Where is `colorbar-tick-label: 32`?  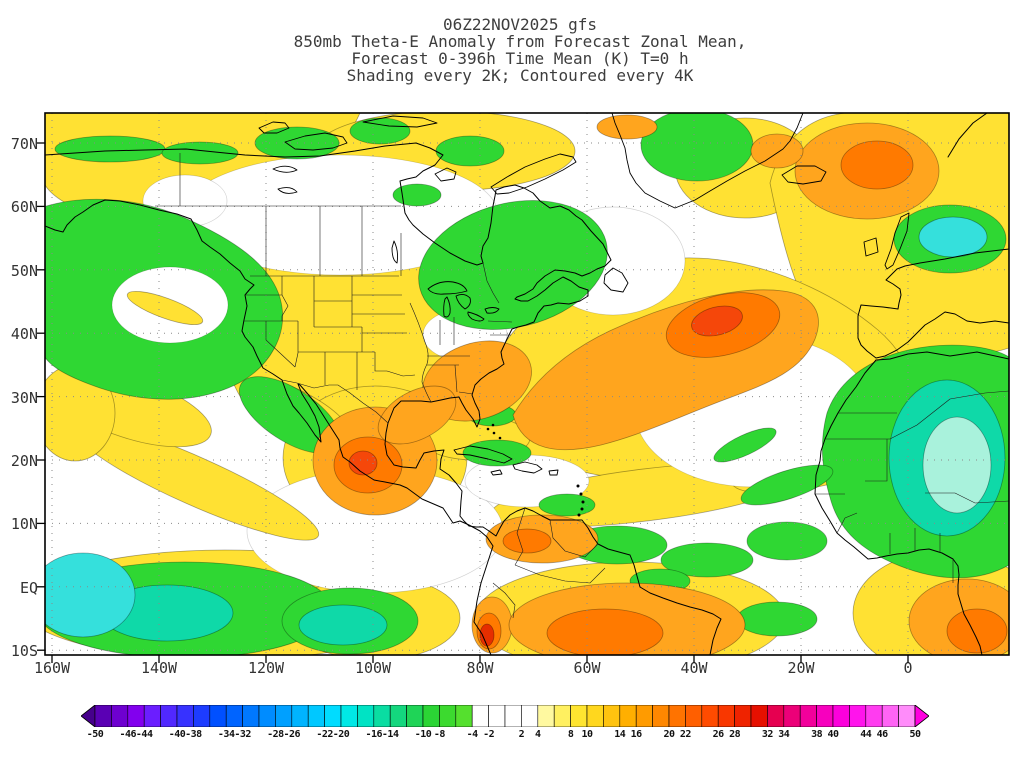 colorbar-tick-label: 32 is located at coordinates (767, 734).